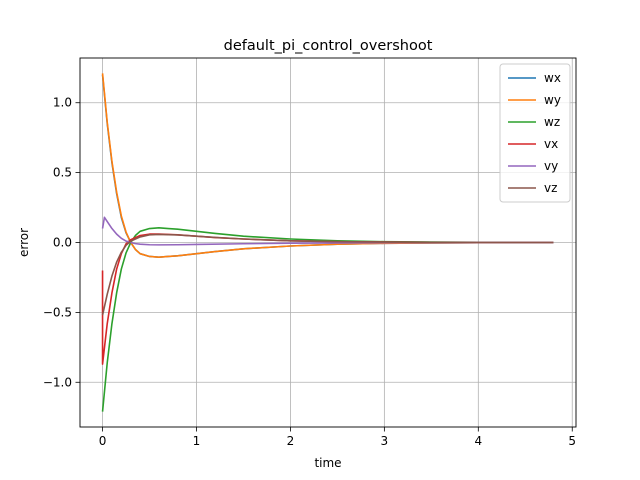 The image size is (640, 480). I want to click on legend-label-wy: wy, so click(552, 100).